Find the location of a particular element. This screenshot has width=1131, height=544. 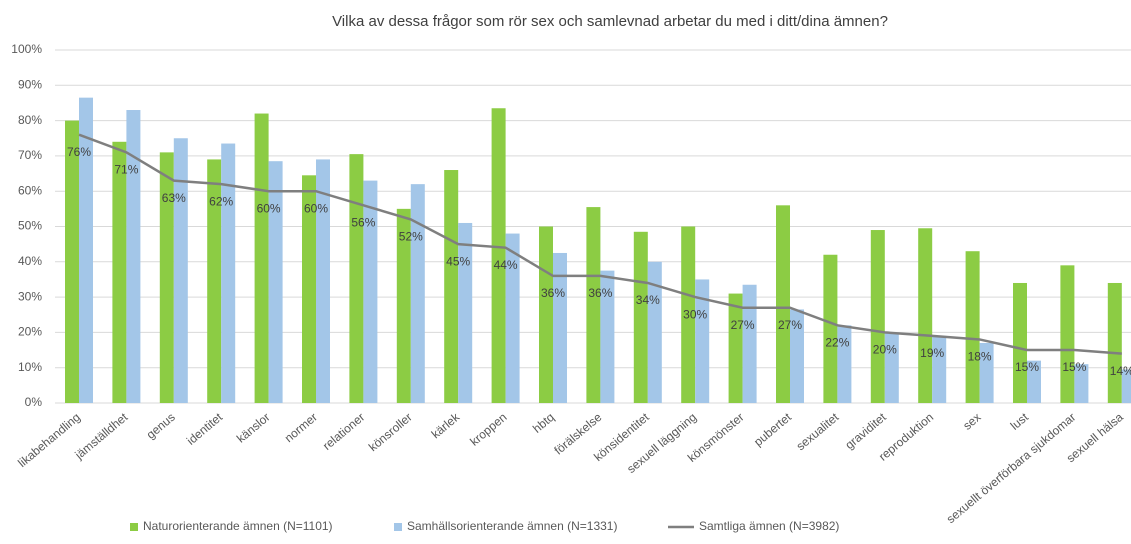

data-label: 44% is located at coordinates (506, 265).